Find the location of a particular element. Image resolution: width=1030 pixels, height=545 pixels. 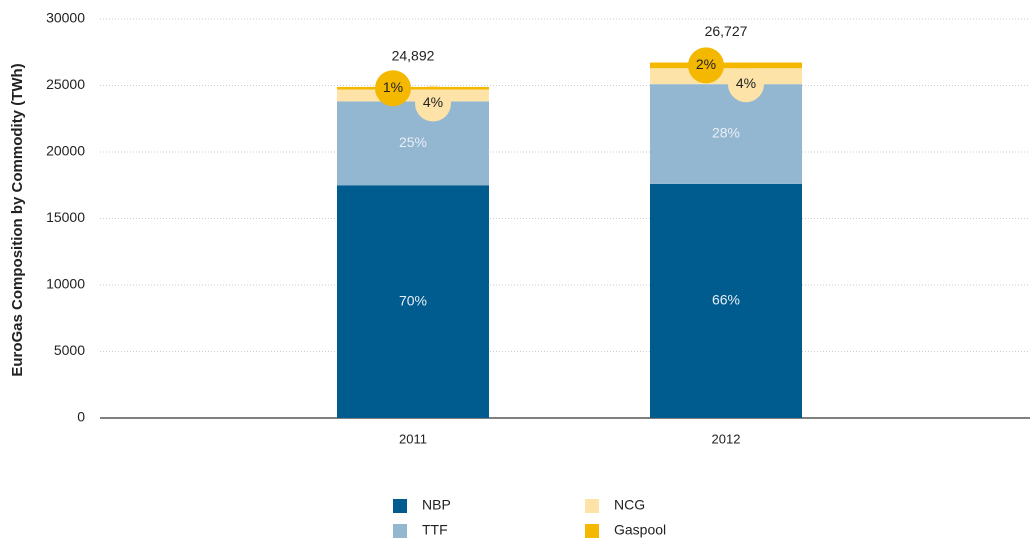

y-tick-label: 5000 is located at coordinates (69, 350).